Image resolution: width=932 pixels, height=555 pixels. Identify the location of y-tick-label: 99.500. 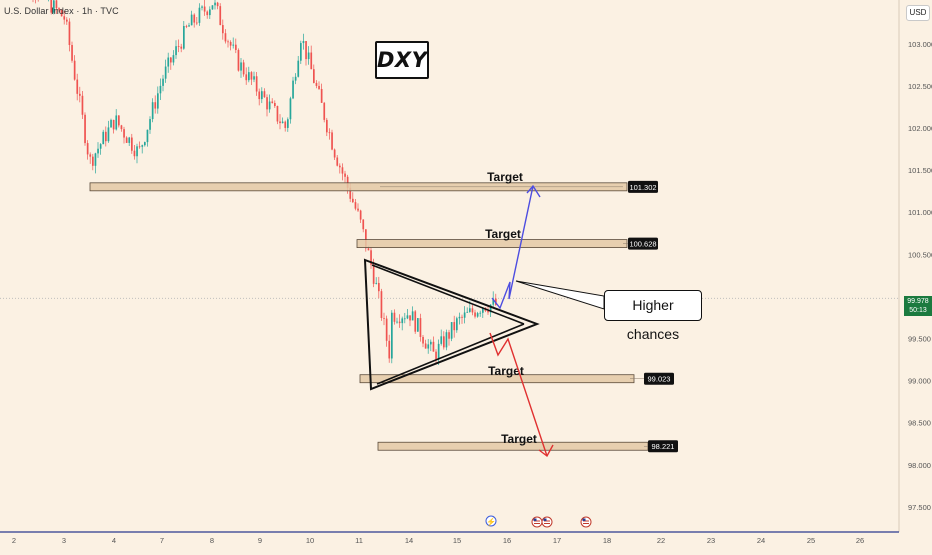
(919, 339).